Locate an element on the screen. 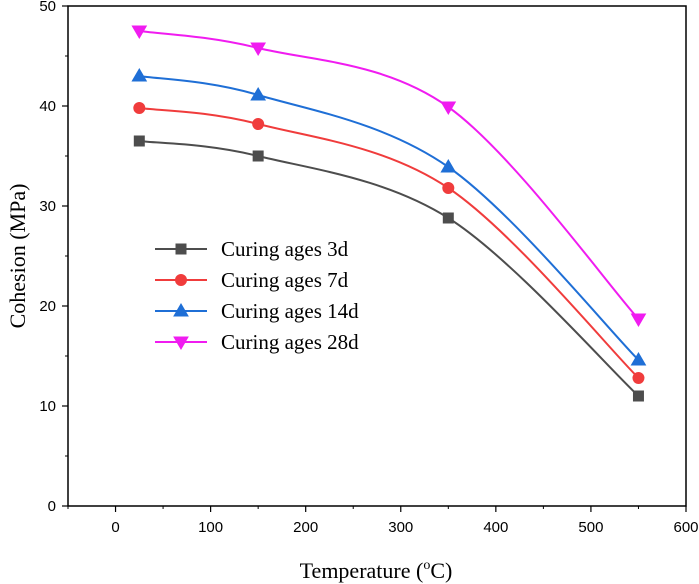 This screenshot has height=584, width=699. y-tick-label: 0 is located at coordinates (52, 506).